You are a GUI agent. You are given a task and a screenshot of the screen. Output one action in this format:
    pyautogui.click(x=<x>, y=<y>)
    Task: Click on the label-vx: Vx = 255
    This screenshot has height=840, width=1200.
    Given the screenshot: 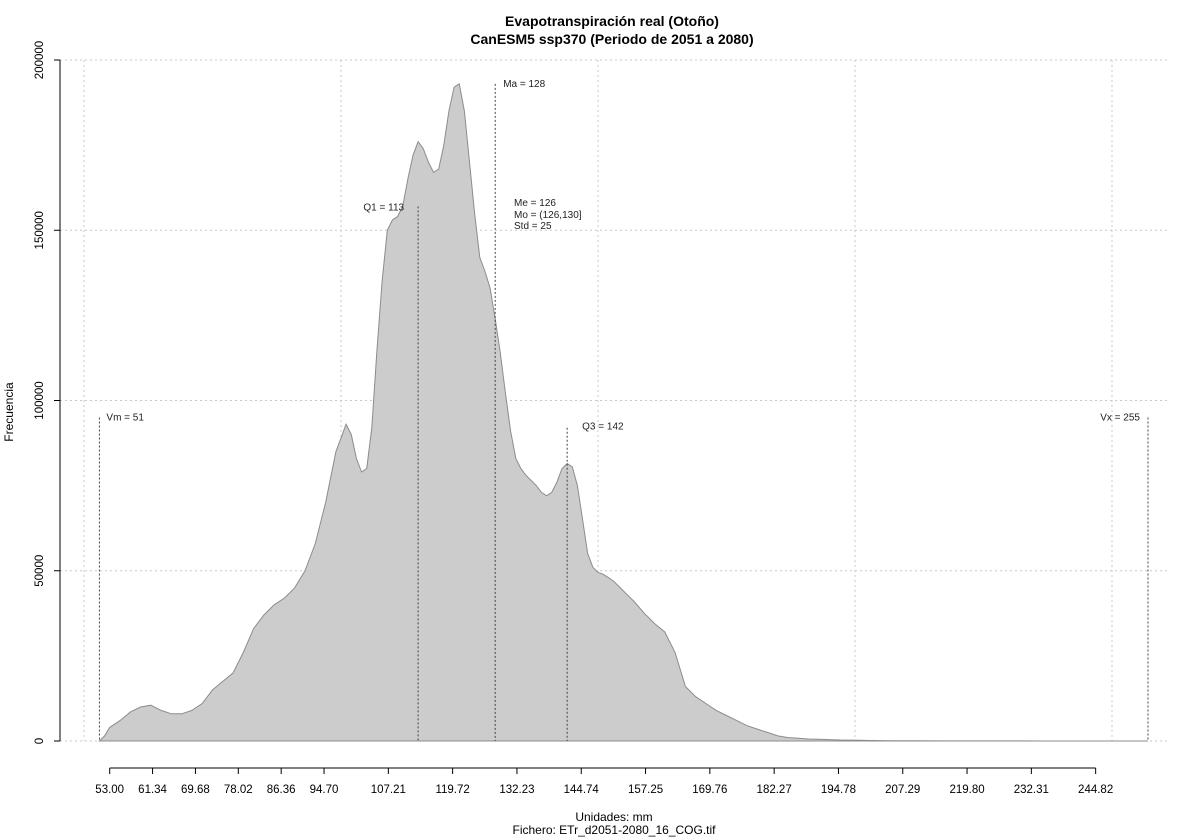 What is the action you would take?
    pyautogui.click(x=1120, y=418)
    